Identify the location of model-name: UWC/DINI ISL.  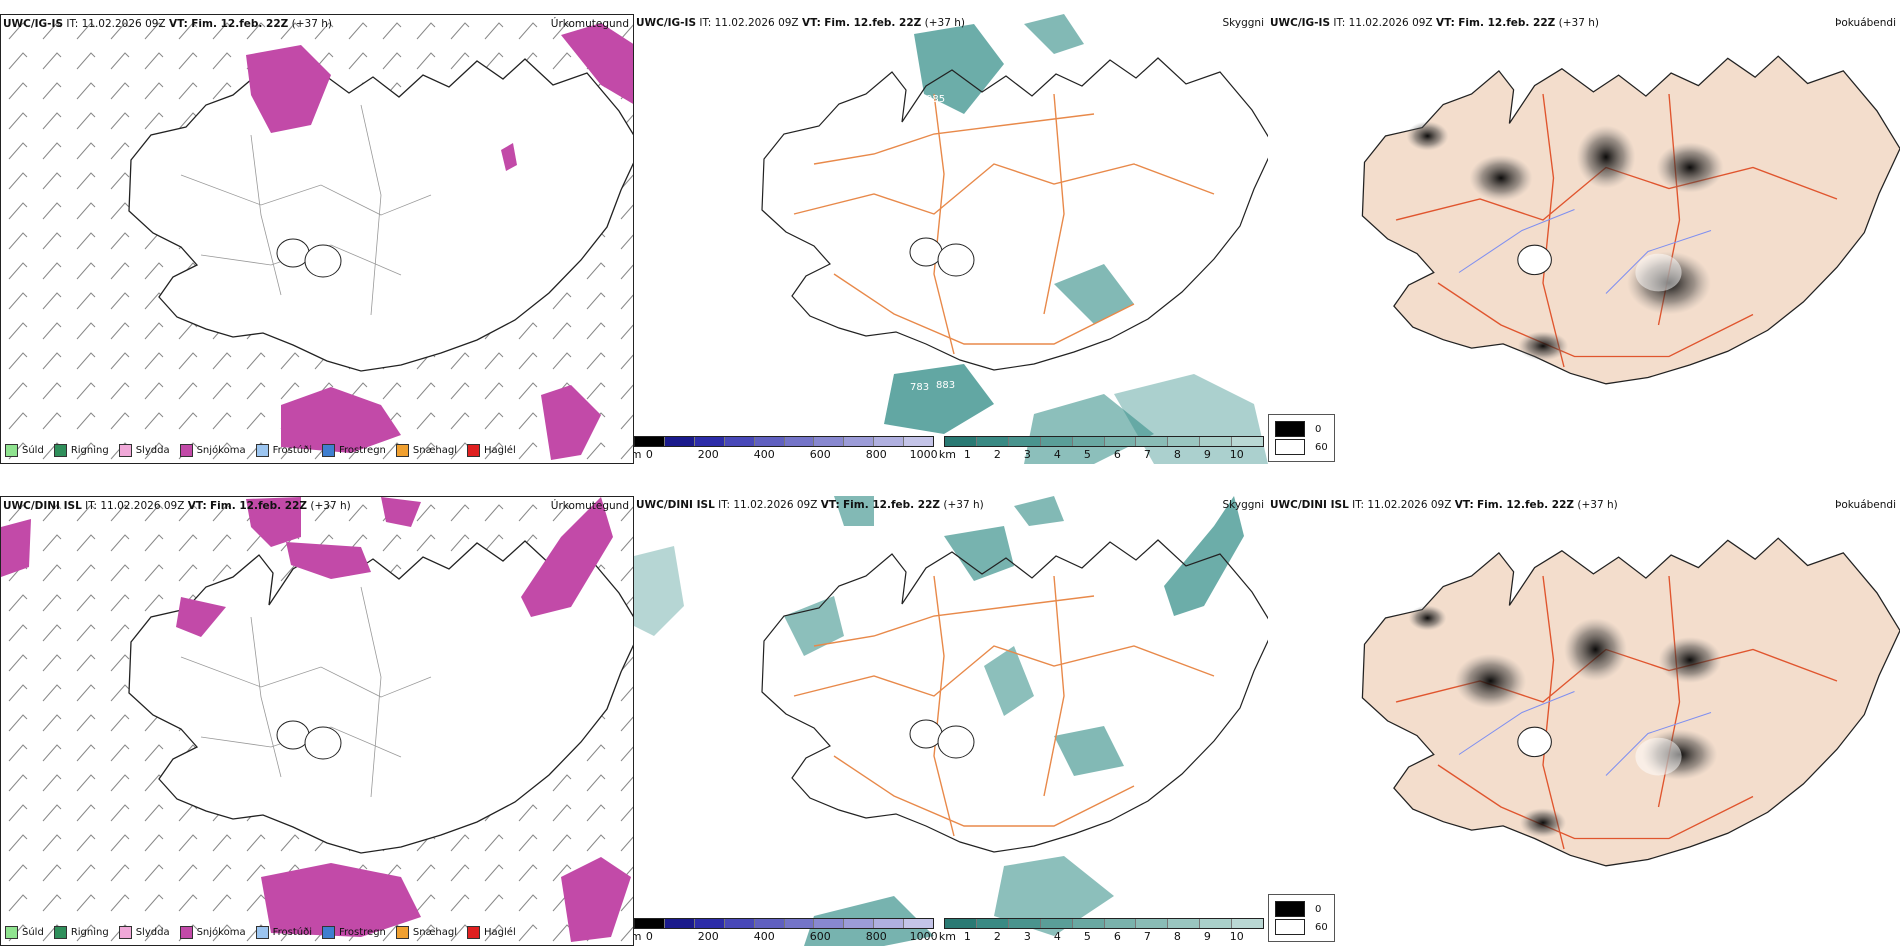
(1309, 505).